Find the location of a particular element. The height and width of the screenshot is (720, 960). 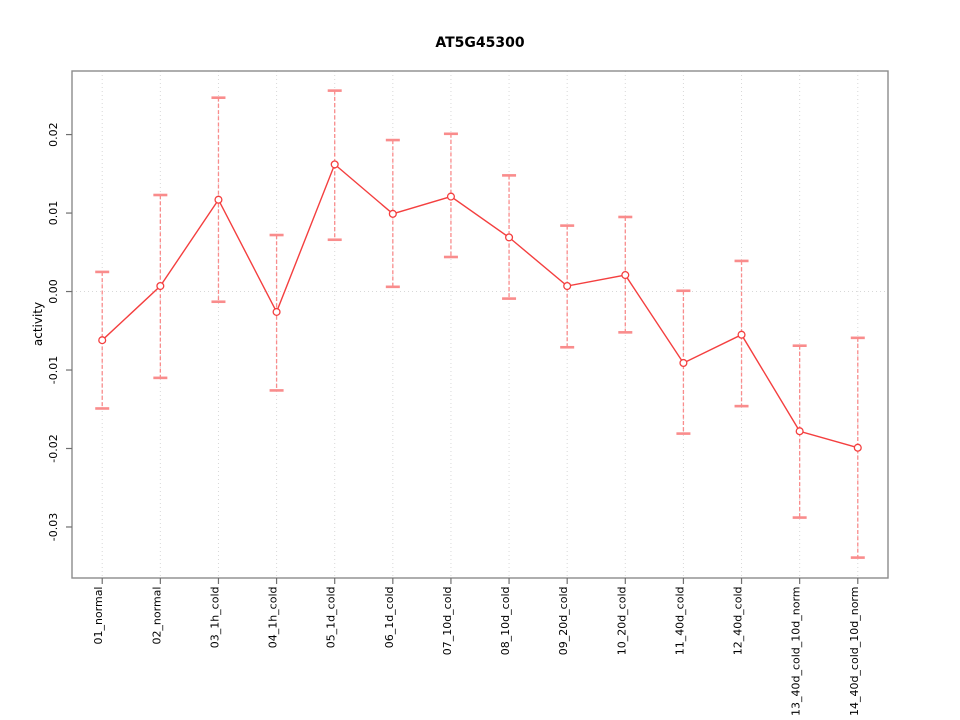

y-tick-label: -0.01 is located at coordinates (53, 370).